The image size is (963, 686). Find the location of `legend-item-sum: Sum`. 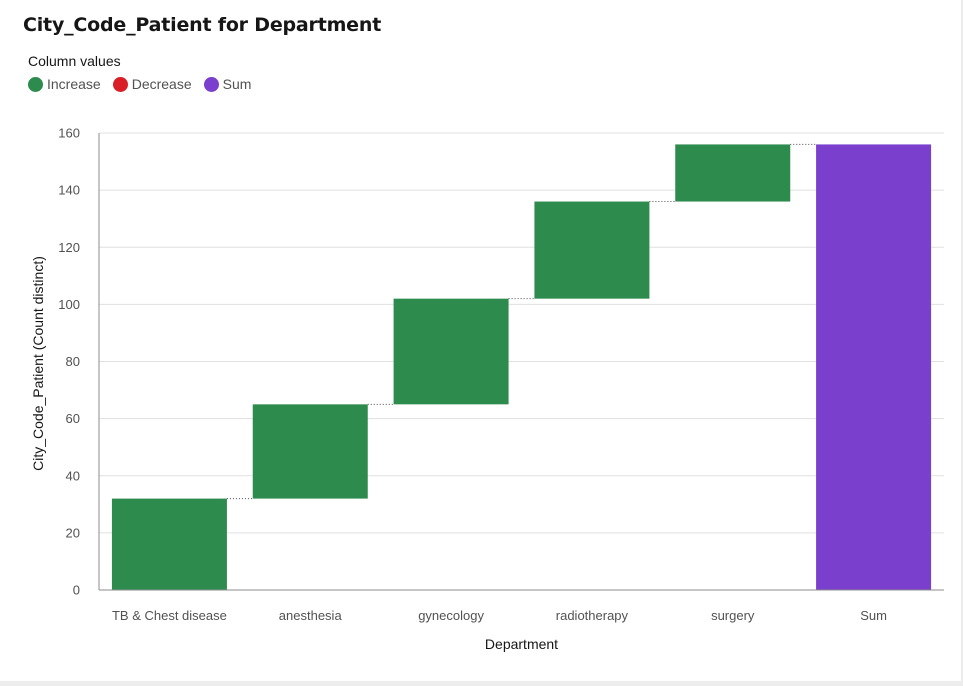

legend-item-sum: Sum is located at coordinates (227, 84).